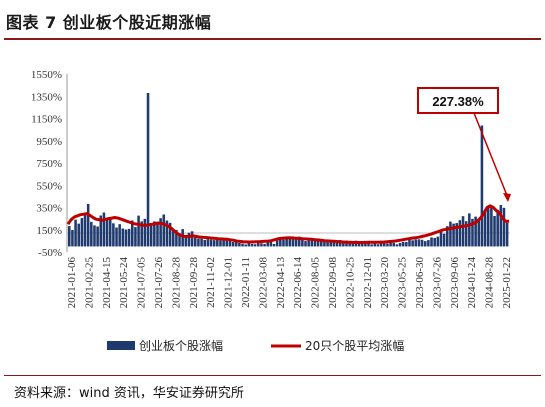 The height and width of the screenshot is (407, 545). I want to click on x-tick-label: 2023-09-06, so click(455, 283).